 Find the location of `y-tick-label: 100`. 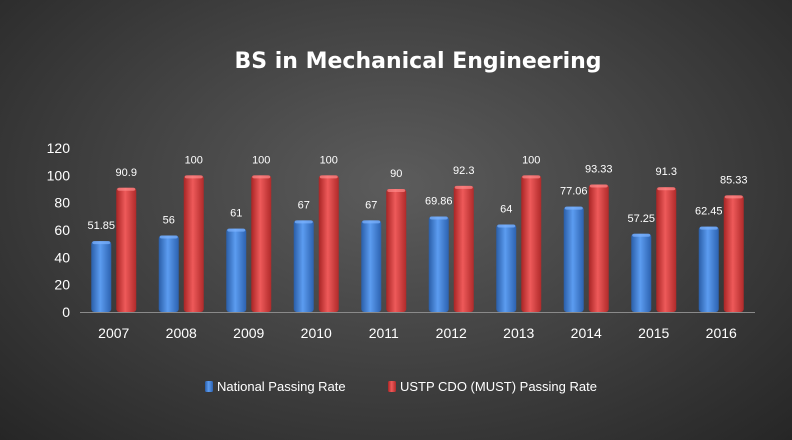

y-tick-label: 100 is located at coordinates (59, 175).